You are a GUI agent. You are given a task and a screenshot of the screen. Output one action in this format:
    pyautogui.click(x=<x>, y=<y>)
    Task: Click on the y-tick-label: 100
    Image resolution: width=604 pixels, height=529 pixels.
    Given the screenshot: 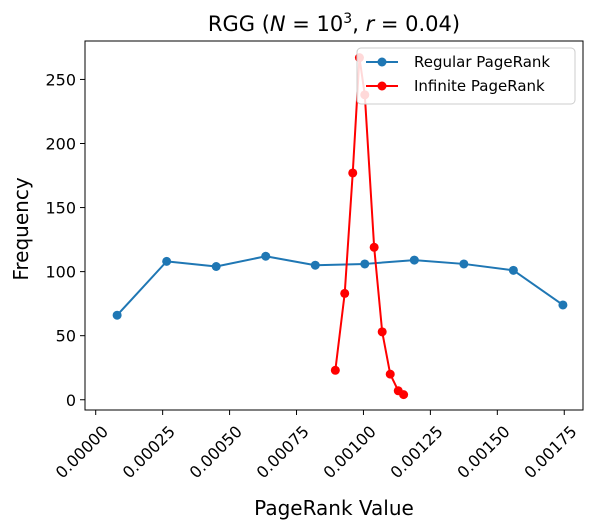 What is the action you would take?
    pyautogui.click(x=60, y=272)
    